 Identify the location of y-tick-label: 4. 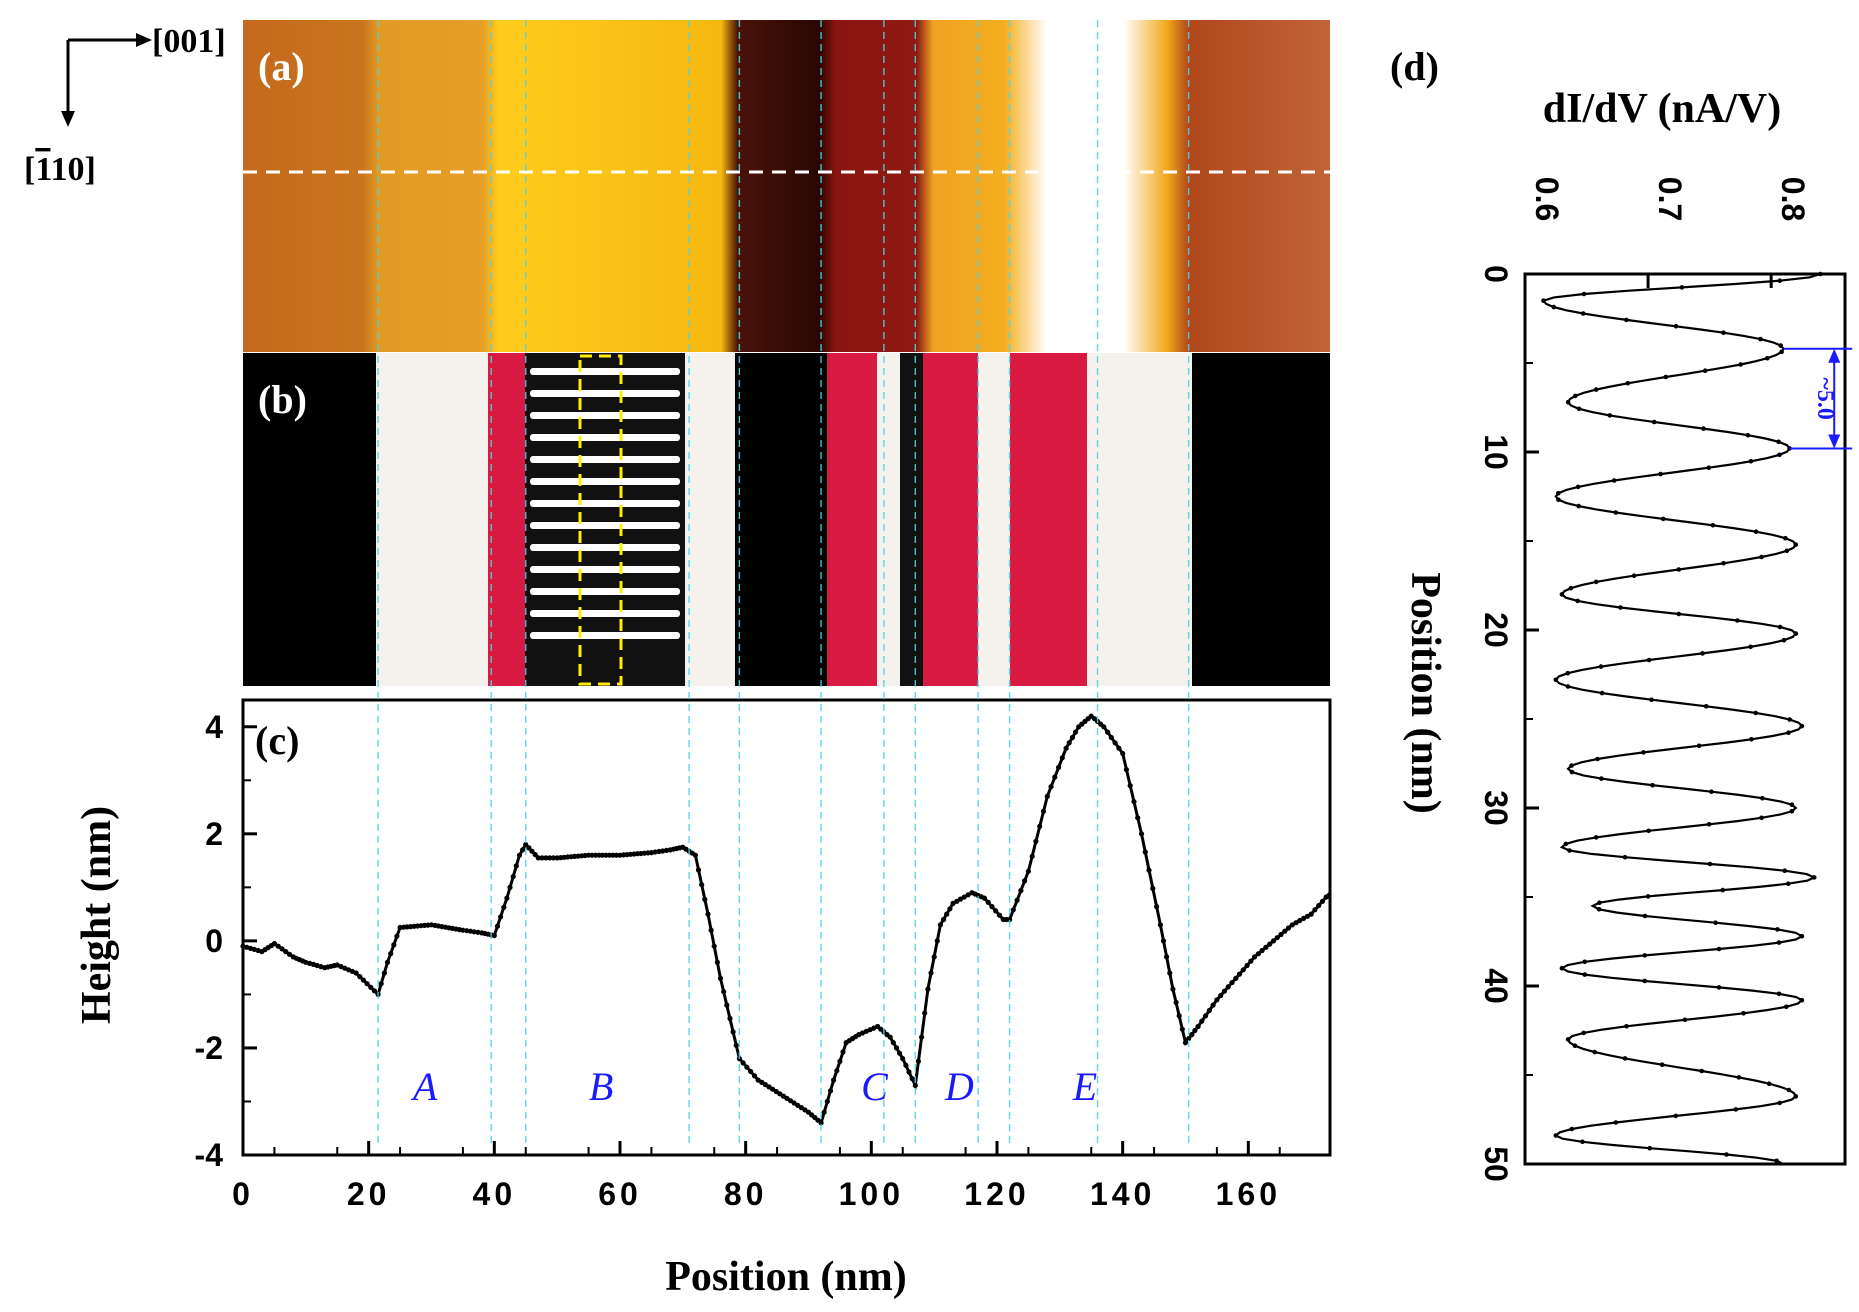
(214, 727).